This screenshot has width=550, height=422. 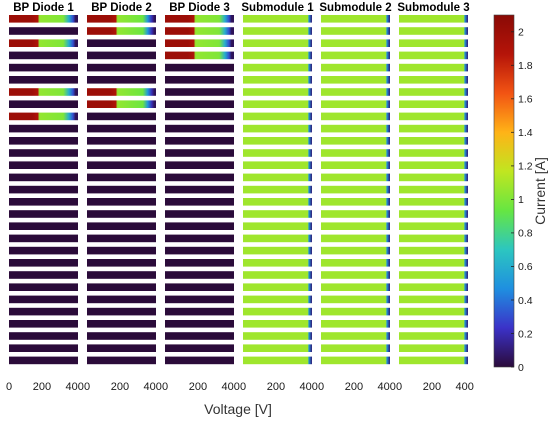 I want to click on panel-title: Submodule 3, so click(x=433, y=8).